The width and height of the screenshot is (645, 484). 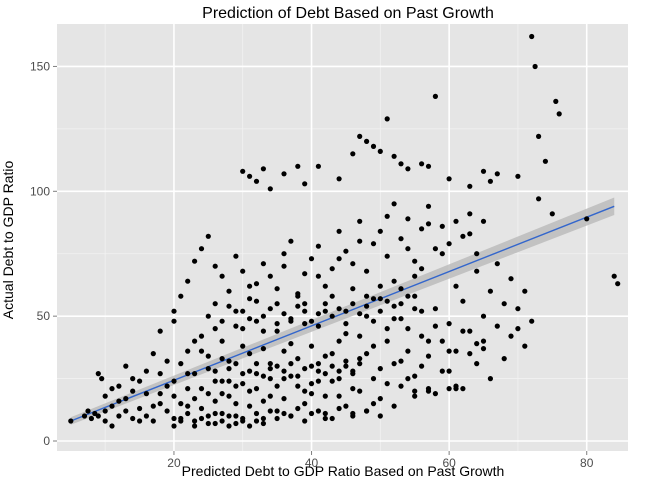 I want to click on x-tick-label: 80, so click(x=587, y=463).